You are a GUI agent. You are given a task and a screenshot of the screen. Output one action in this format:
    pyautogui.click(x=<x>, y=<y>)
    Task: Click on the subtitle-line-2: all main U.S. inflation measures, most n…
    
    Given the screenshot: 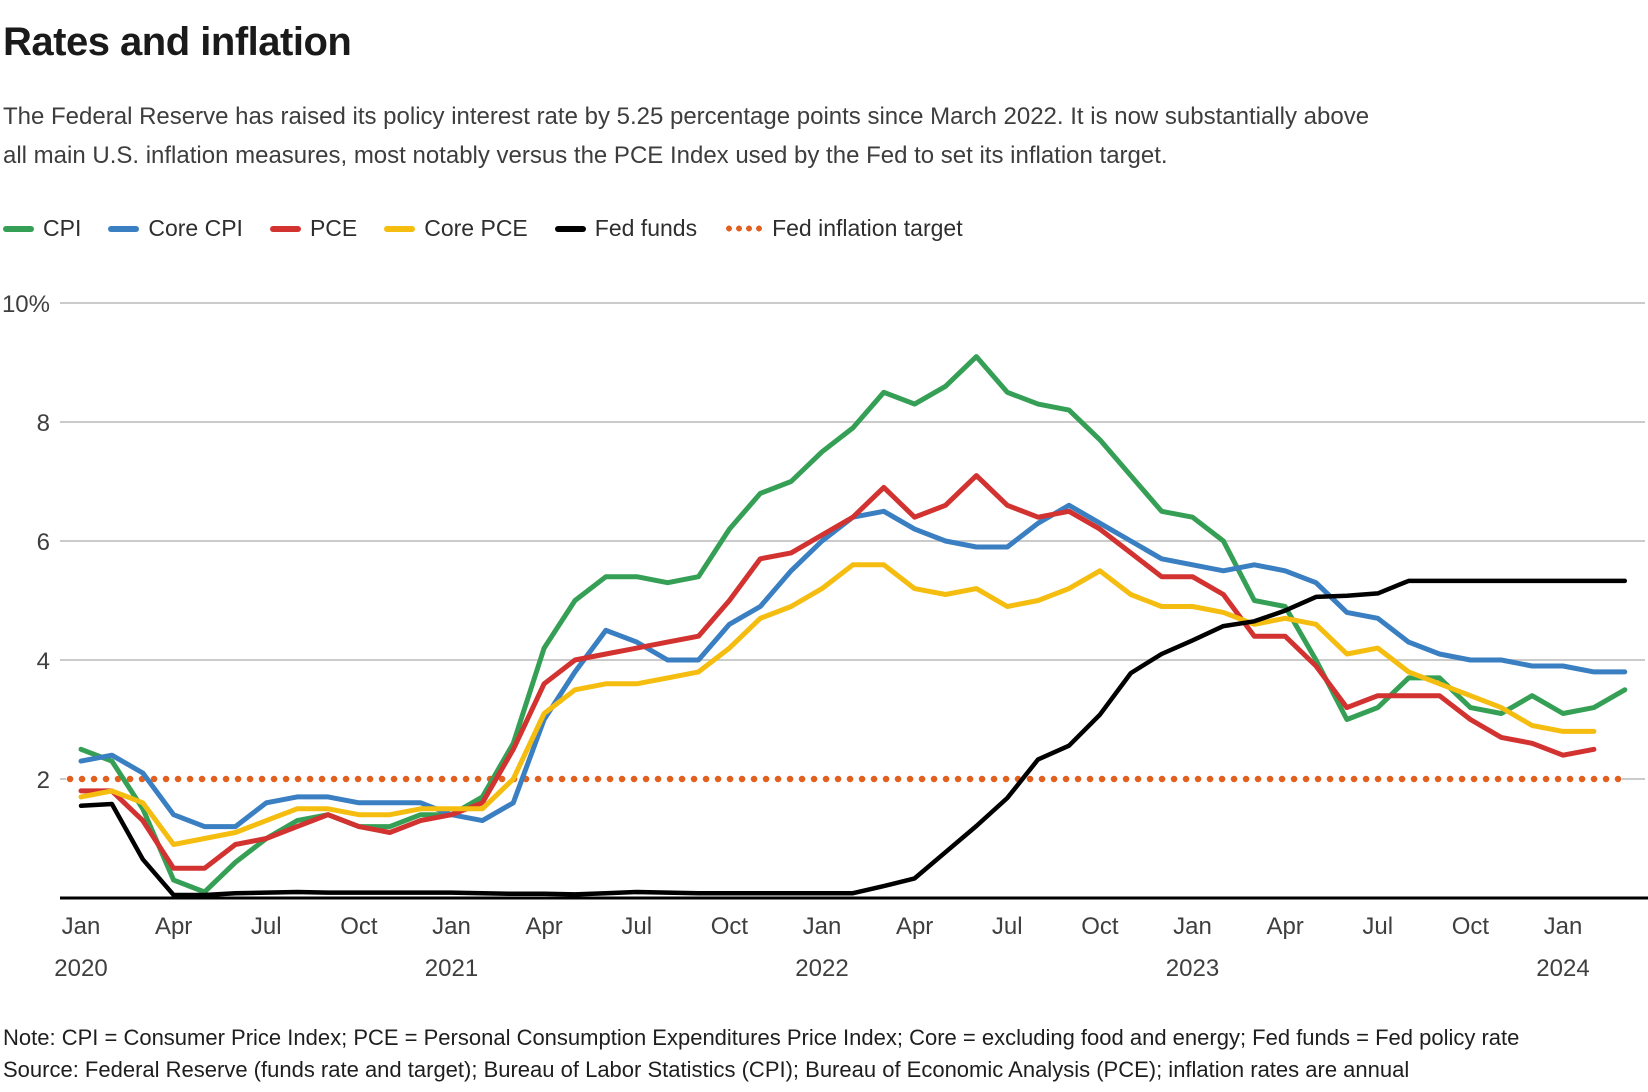 What is the action you would take?
    pyautogui.click(x=585, y=155)
    